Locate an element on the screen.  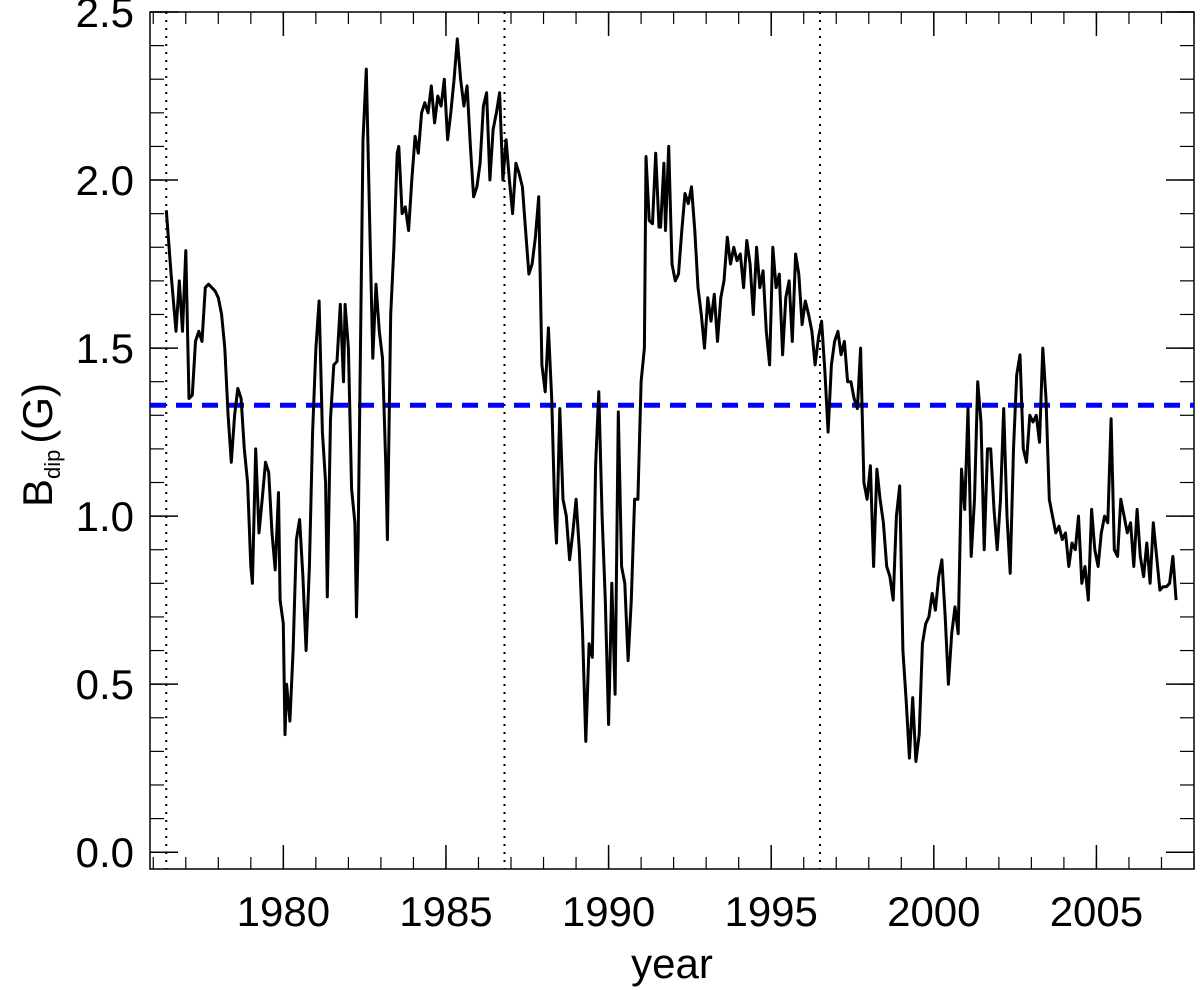
x-tick-label: 1990 is located at coordinates (608, 911).